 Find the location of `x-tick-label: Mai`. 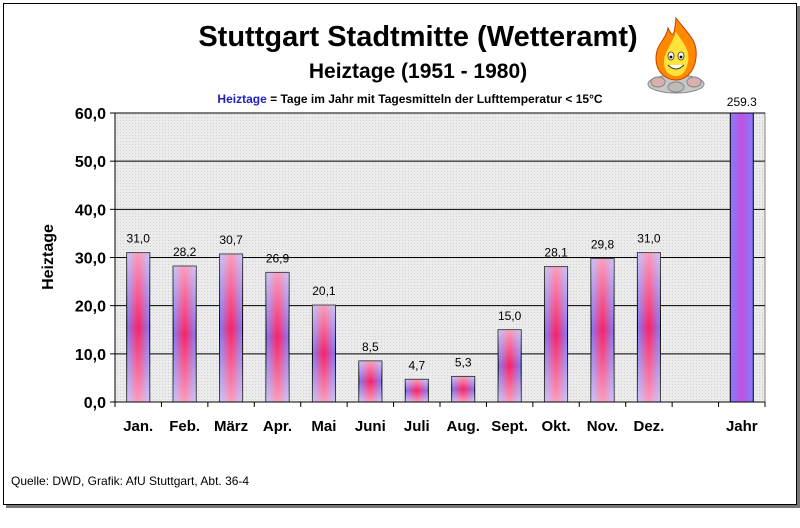

x-tick-label: Mai is located at coordinates (323, 426).